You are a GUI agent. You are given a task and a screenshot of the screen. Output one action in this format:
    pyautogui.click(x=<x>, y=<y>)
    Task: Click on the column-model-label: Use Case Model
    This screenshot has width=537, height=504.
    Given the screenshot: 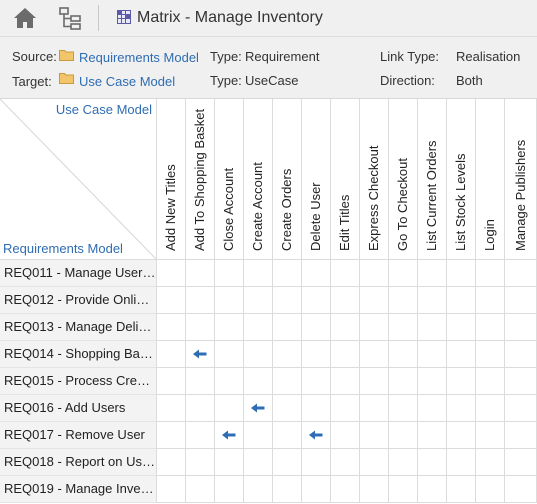 What is the action you would take?
    pyautogui.click(x=103, y=109)
    